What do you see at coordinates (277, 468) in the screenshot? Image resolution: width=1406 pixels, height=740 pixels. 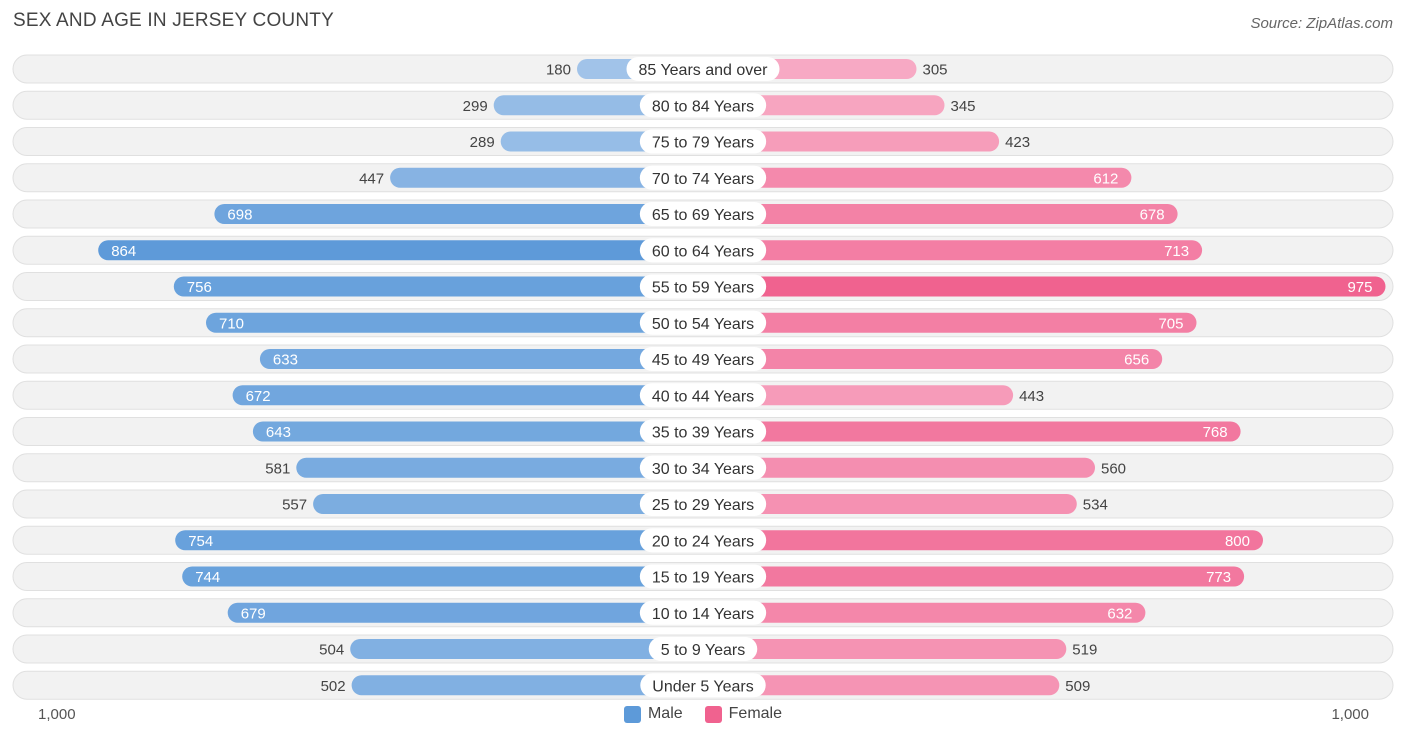 I see `male-value-label: 581` at bounding box center [277, 468].